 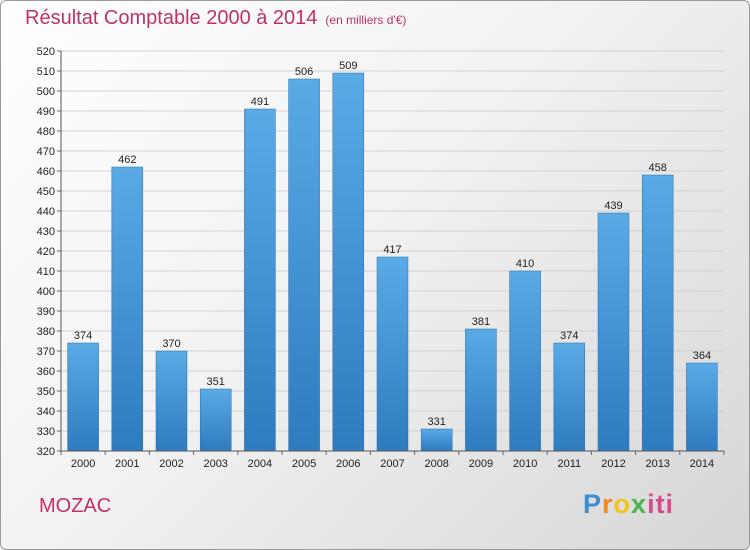 I want to click on bar-2004, so click(x=260, y=280).